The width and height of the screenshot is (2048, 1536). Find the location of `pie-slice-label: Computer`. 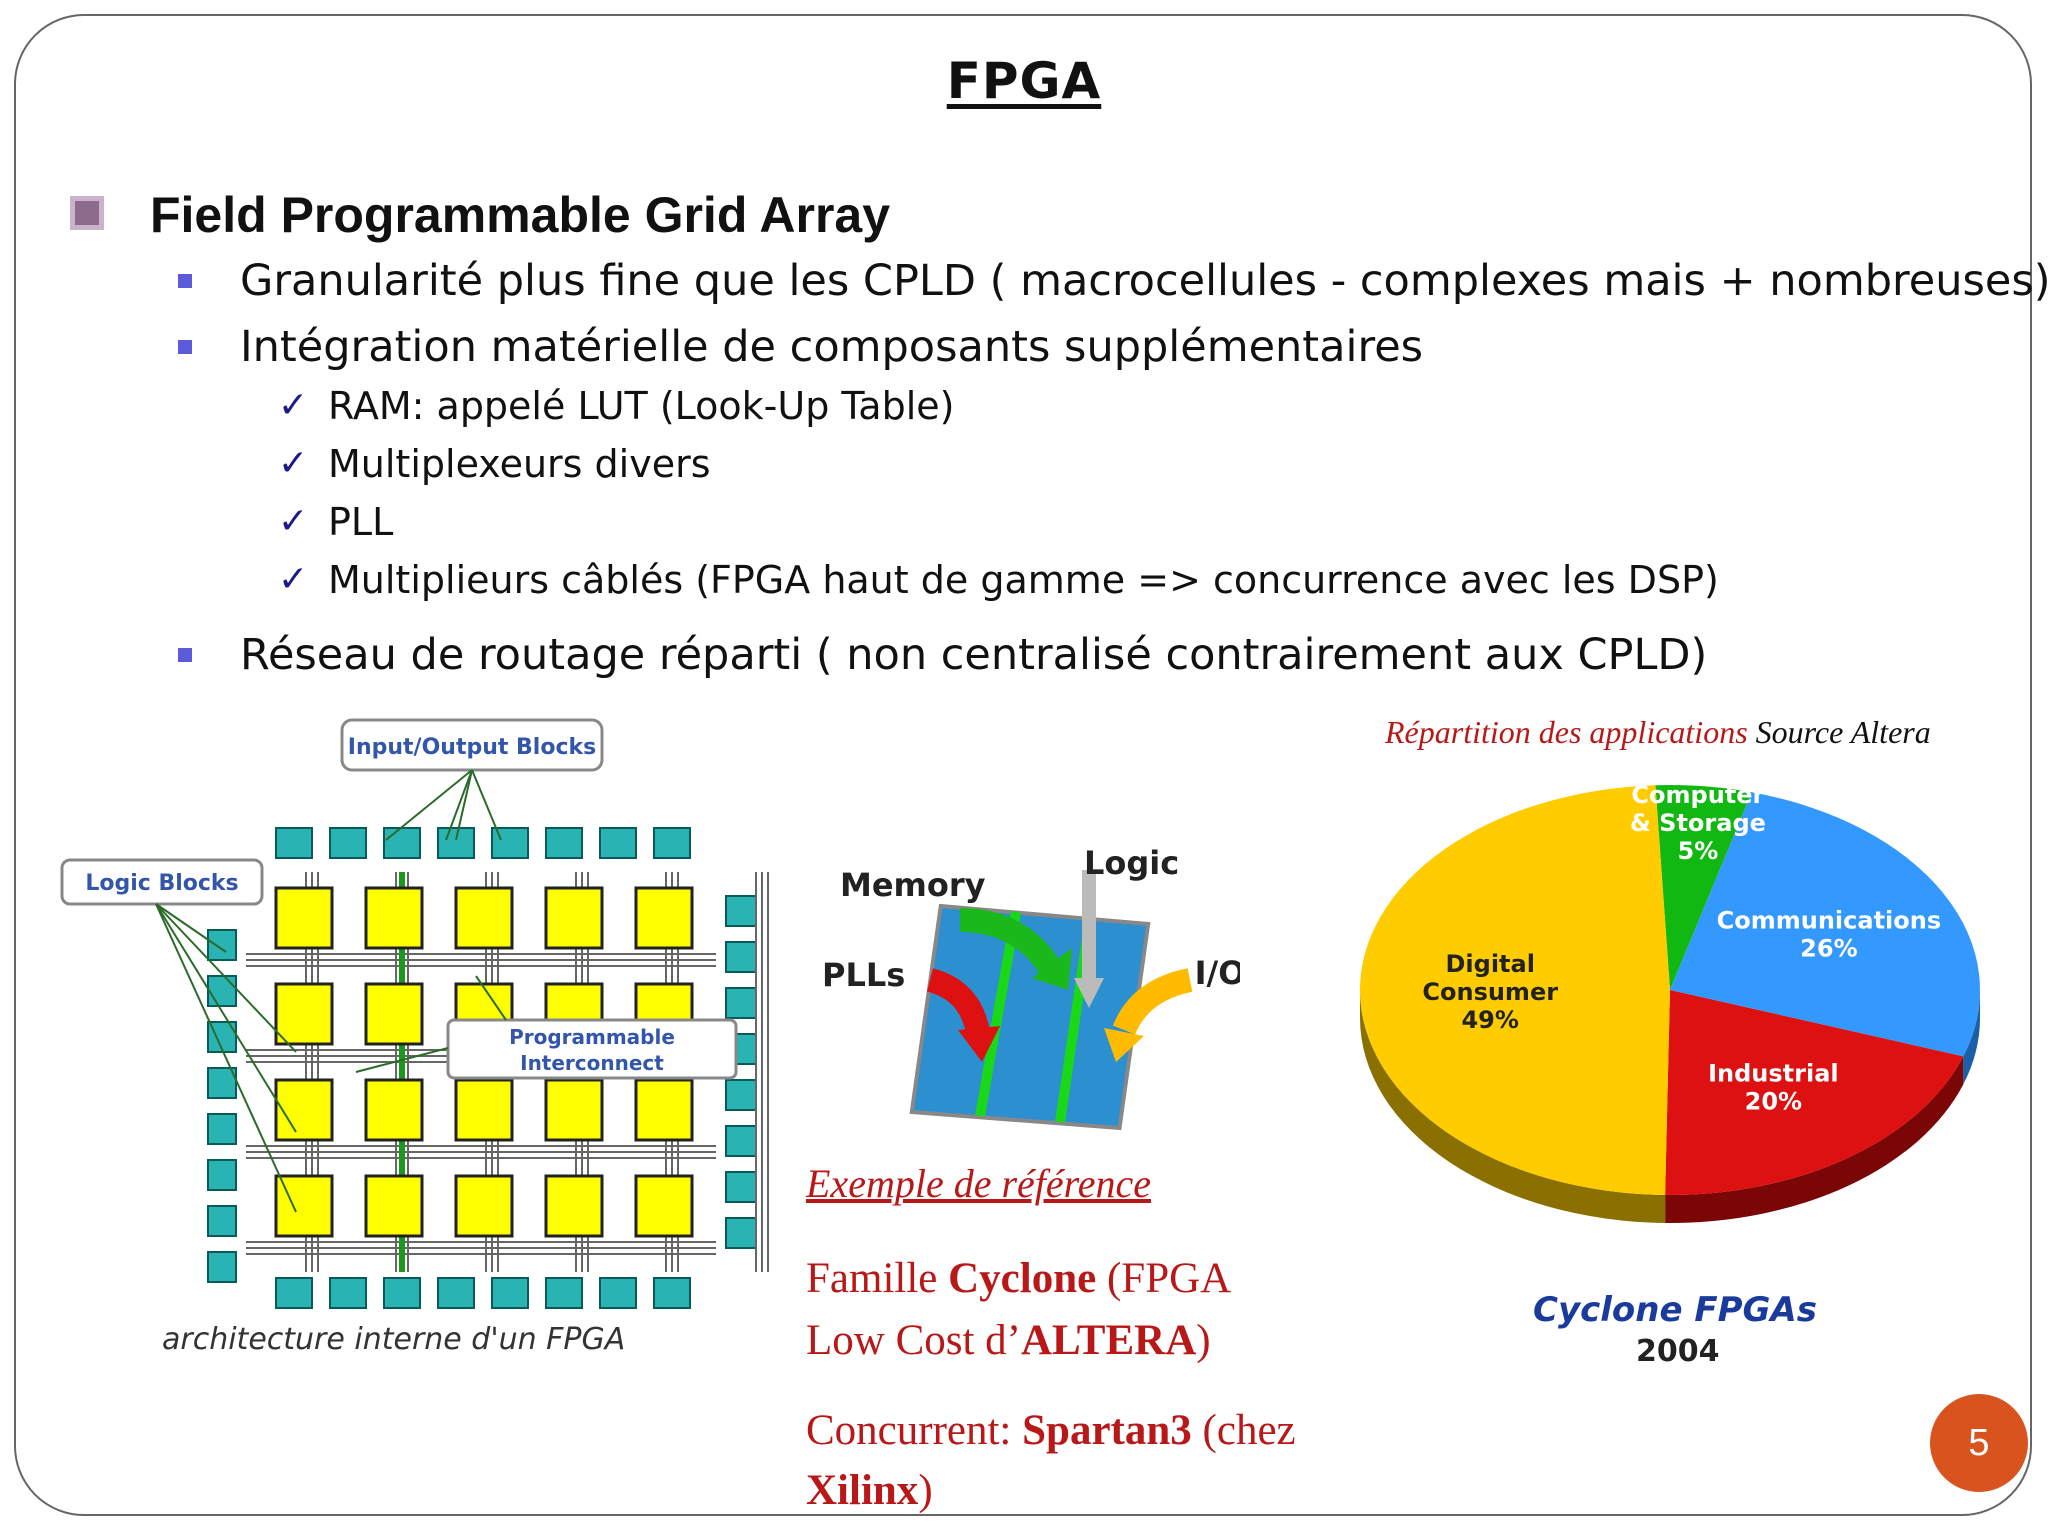

pie-slice-label: Computer is located at coordinates (1697, 795).